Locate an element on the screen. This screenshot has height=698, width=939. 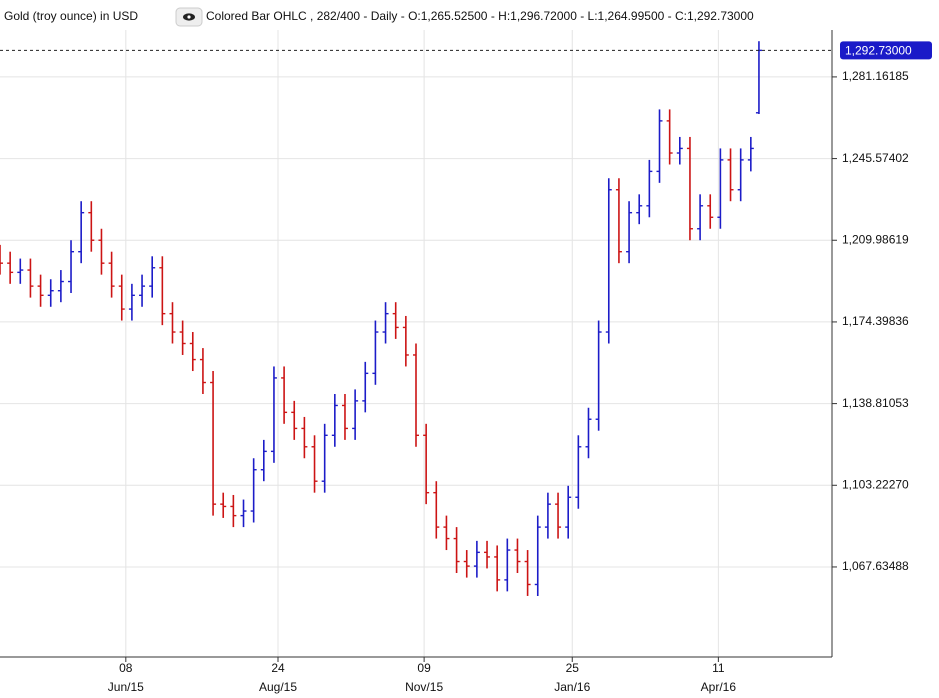
x-tick-month: Nov/15 is located at coordinates (424, 687).